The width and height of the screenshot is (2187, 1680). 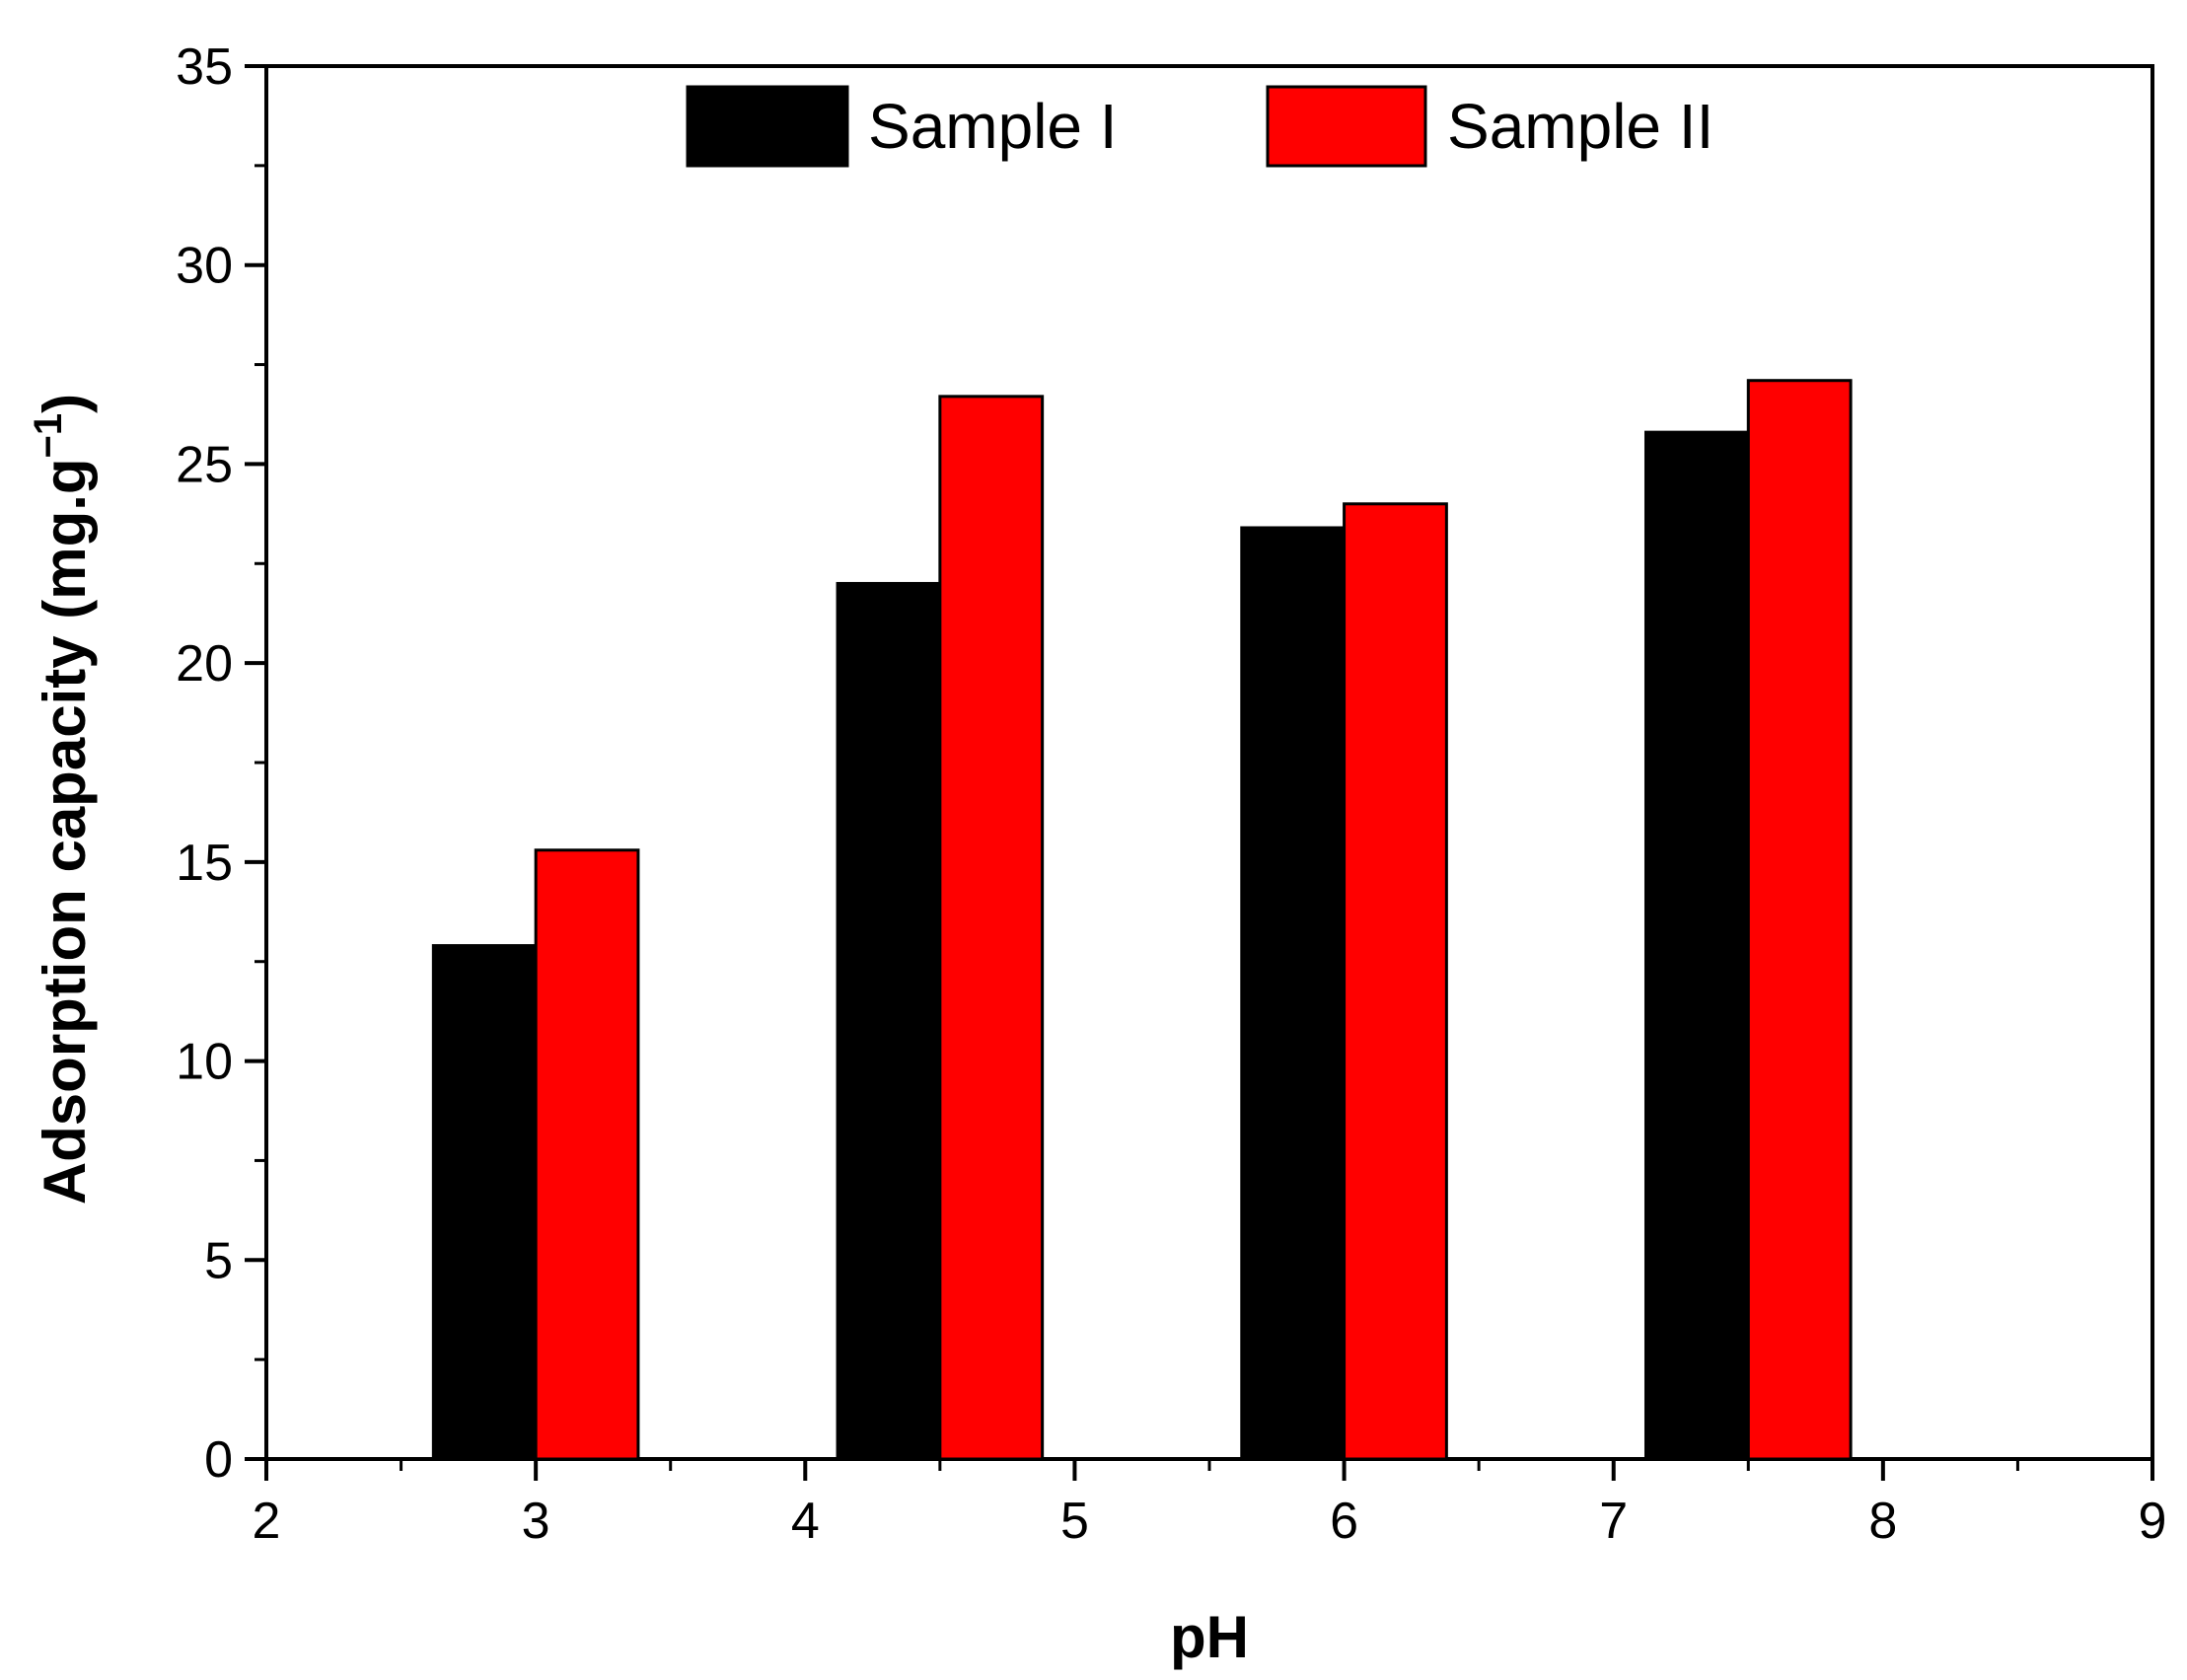 I want to click on bar-sample-i-ph-4.5, so click(x=889, y=1021).